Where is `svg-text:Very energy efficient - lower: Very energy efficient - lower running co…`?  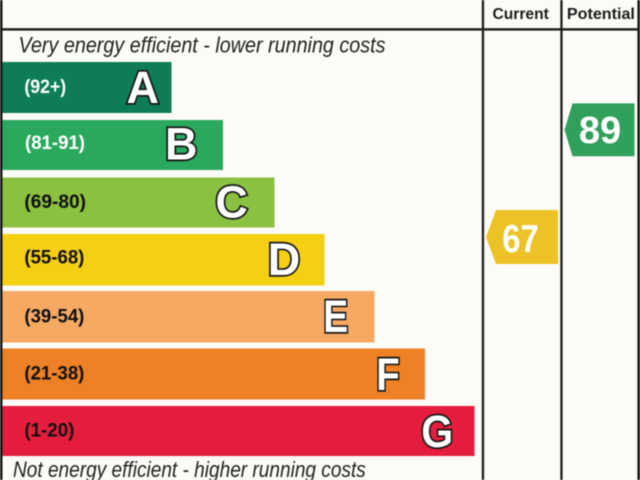 svg-text:Very energy efficient - lower: Very energy efficient - lower running co… is located at coordinates (202, 45).